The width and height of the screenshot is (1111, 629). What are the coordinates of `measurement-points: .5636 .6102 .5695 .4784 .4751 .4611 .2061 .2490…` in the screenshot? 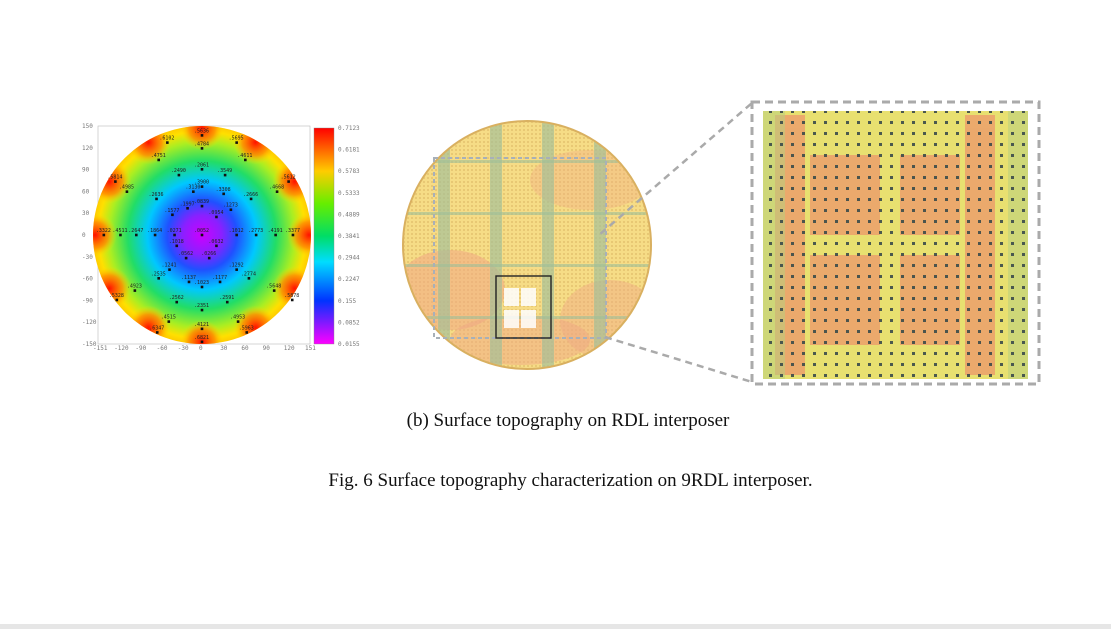 It's located at (198, 236).